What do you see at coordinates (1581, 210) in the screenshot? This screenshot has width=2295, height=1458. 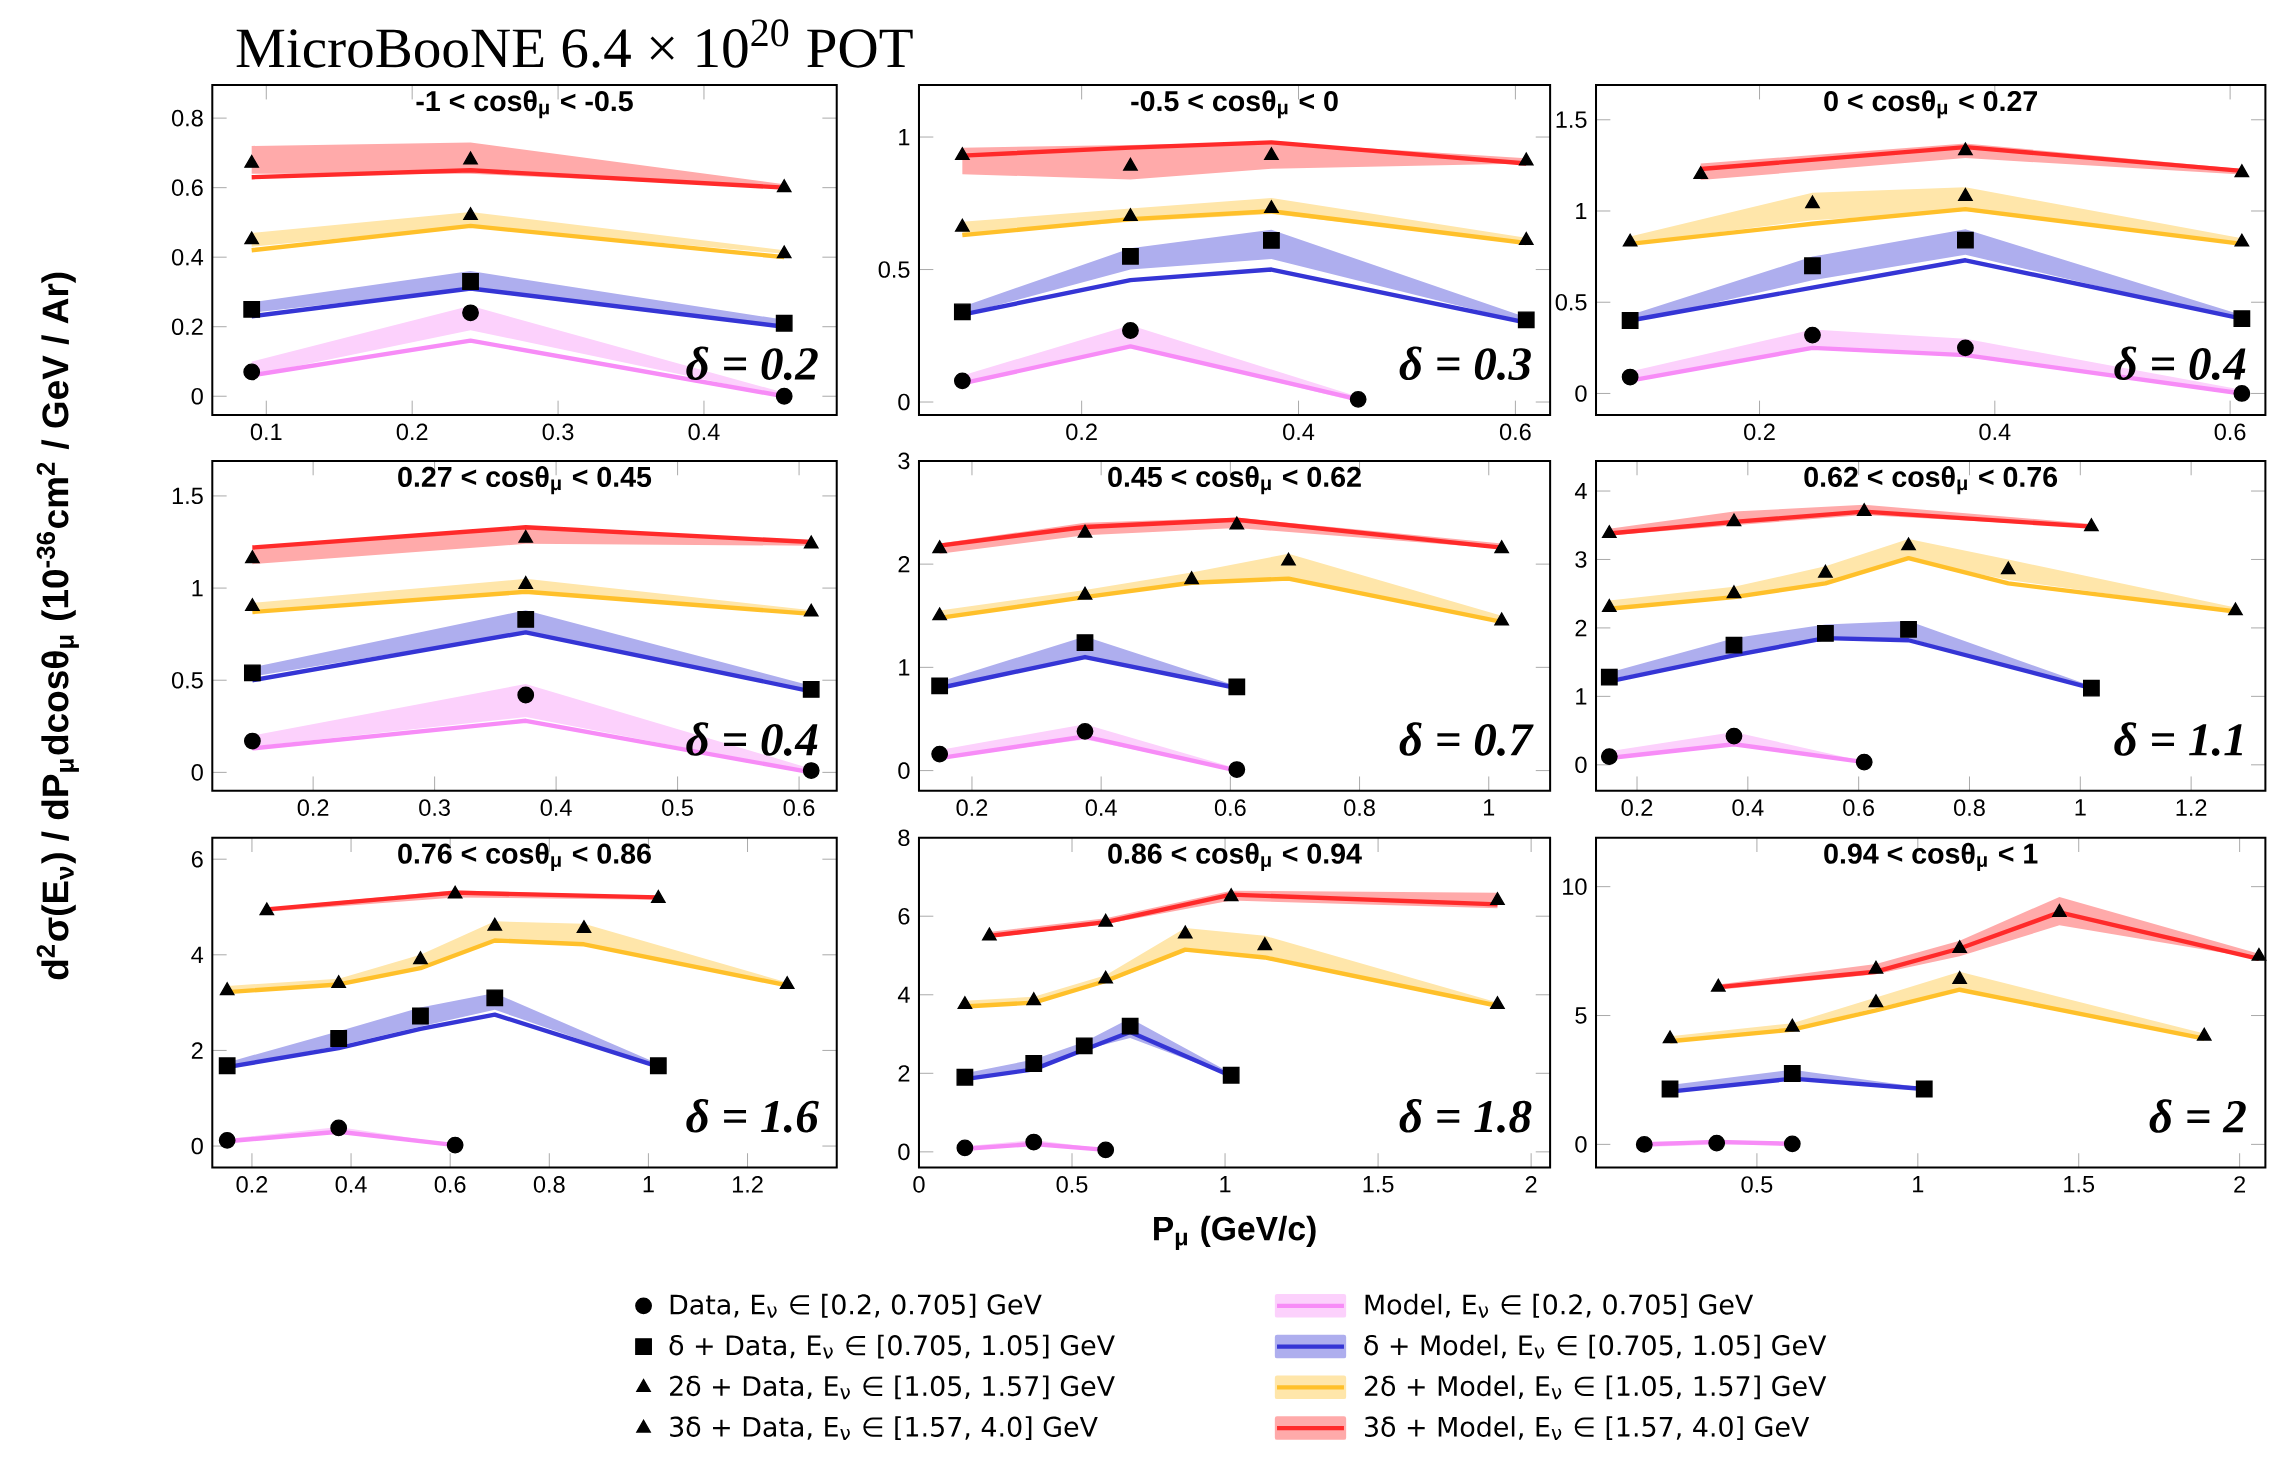 I see `y-tick-label: 1` at bounding box center [1581, 210].